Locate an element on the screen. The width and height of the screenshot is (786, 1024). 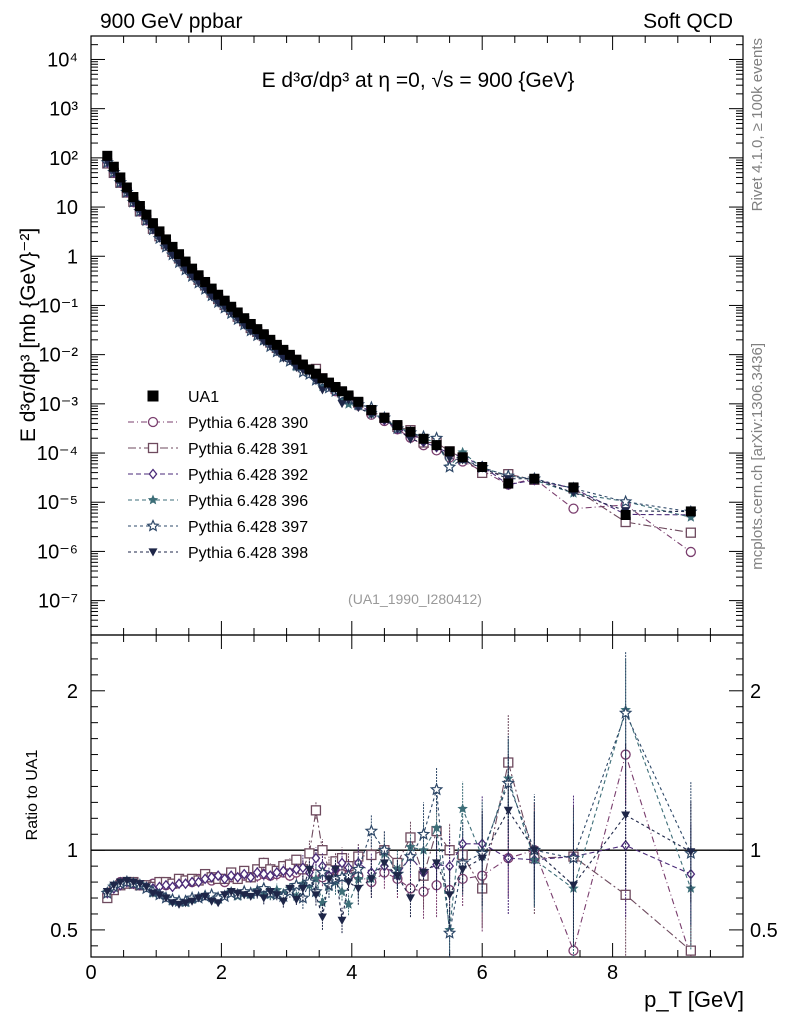
y-tick-label: 10⁻⁶ is located at coordinates (57, 552).